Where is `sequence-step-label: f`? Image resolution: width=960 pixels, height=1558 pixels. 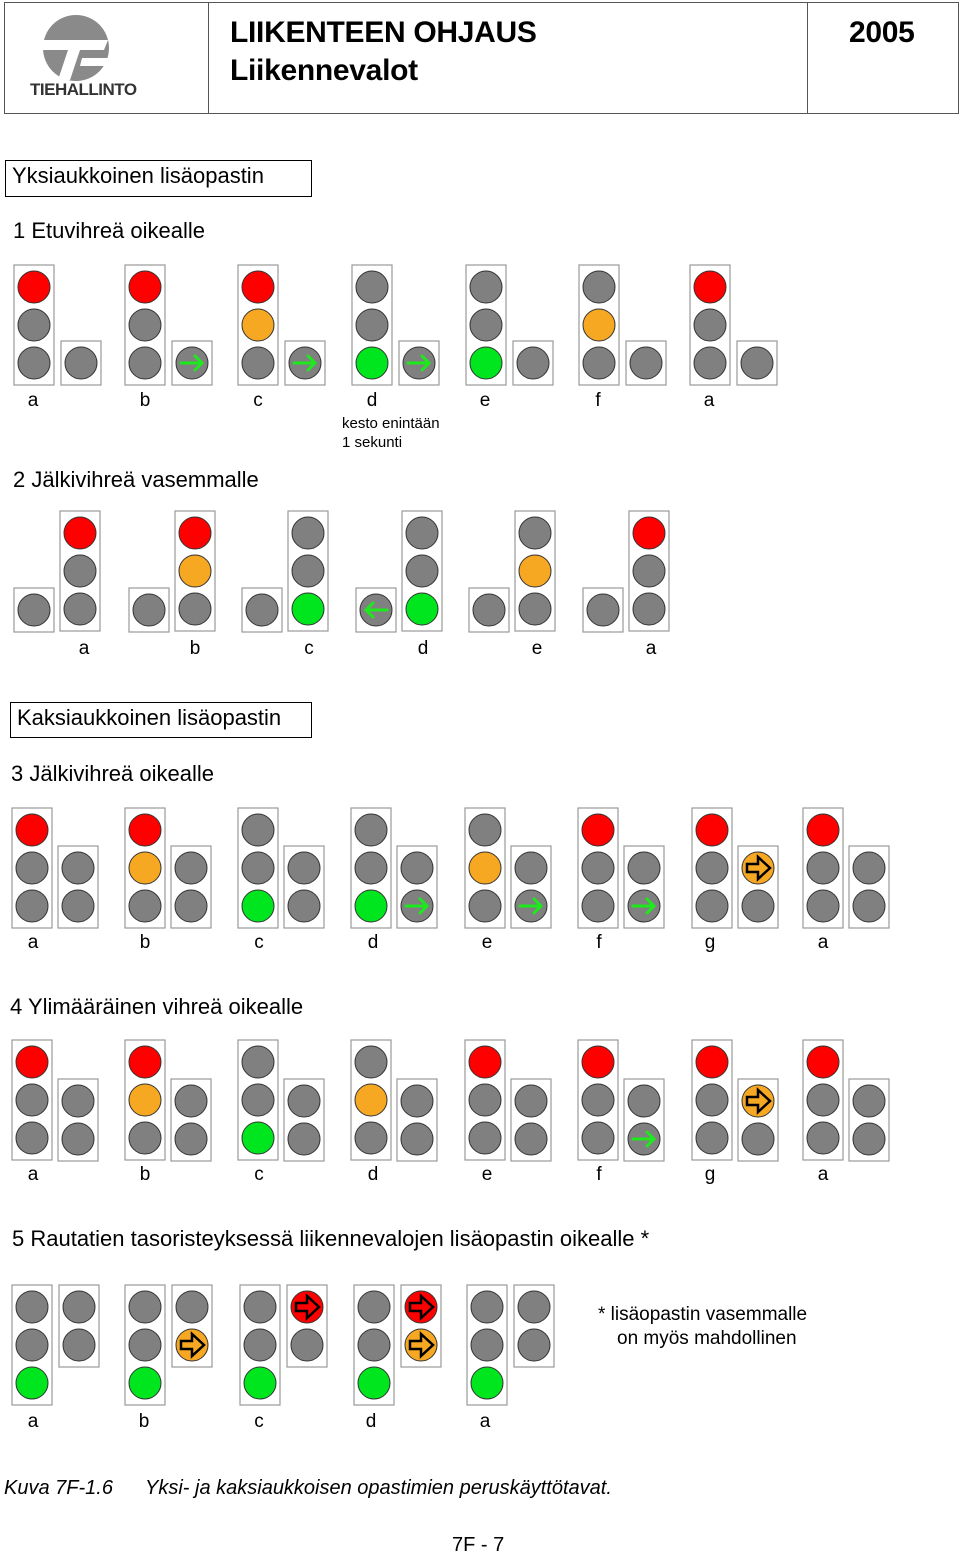 sequence-step-label: f is located at coordinates (599, 942).